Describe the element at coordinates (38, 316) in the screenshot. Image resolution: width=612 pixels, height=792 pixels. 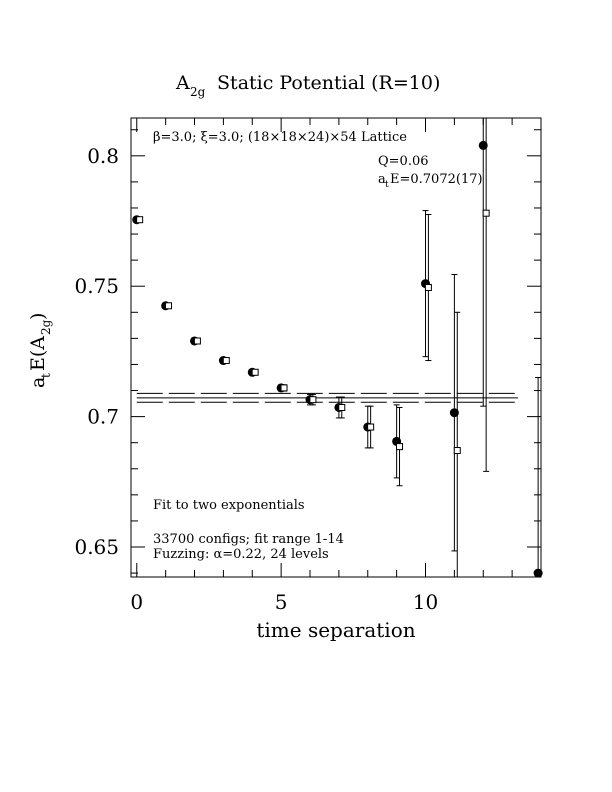
I see `y-label-end: )` at that location.